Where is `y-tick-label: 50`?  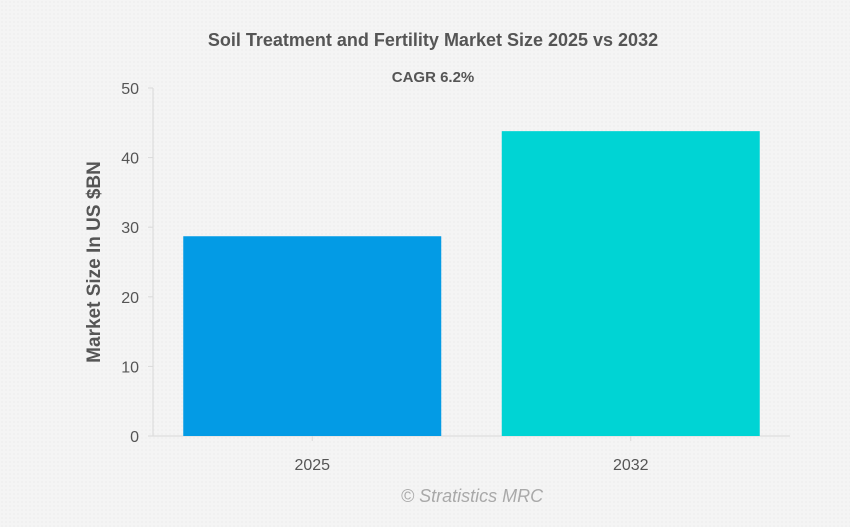
y-tick-label: 50 is located at coordinates (130, 89).